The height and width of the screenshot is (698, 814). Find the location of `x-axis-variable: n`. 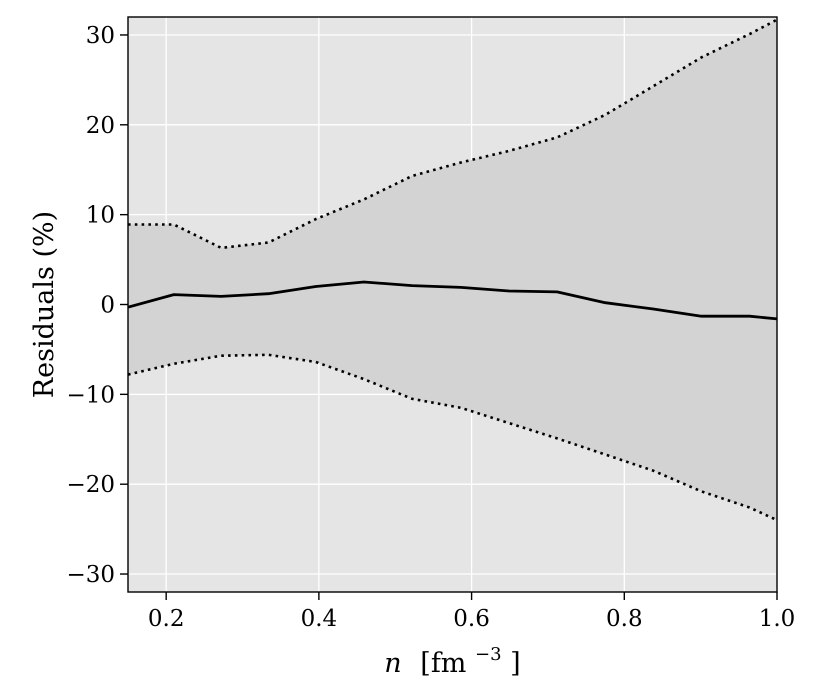

x-axis-variable: n is located at coordinates (392, 663).